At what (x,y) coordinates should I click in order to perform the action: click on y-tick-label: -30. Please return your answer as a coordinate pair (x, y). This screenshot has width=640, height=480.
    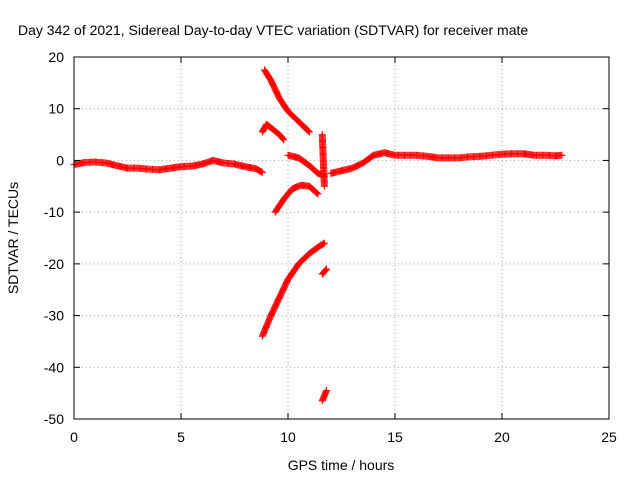
    Looking at the image, I should click on (54, 316).